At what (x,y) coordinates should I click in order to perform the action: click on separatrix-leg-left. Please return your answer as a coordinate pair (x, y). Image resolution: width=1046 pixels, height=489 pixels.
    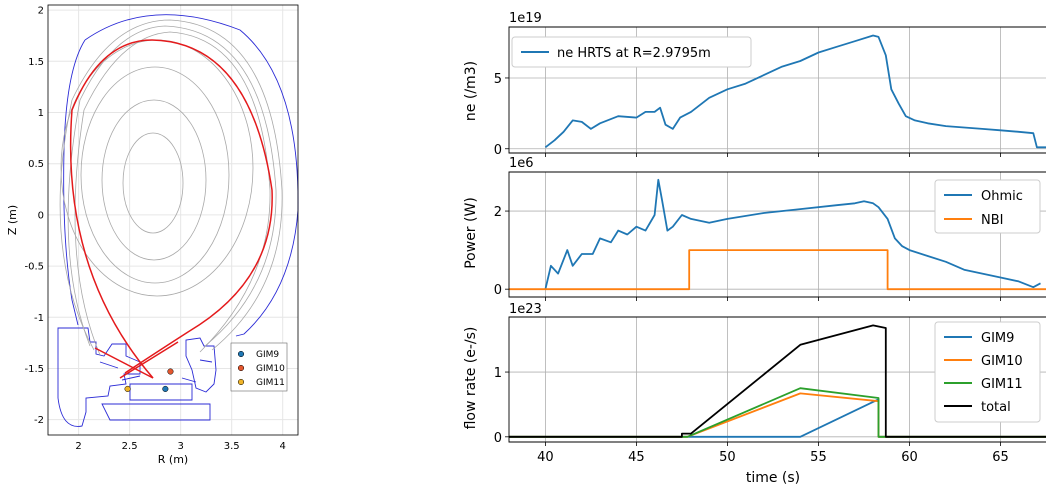
    Looking at the image, I should click on (124, 363).